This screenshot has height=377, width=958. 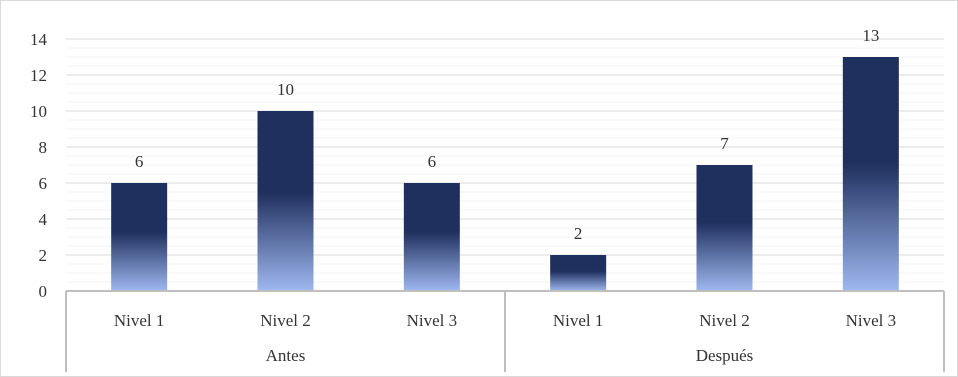 I want to click on x-group-label: Antes, so click(x=286, y=355).